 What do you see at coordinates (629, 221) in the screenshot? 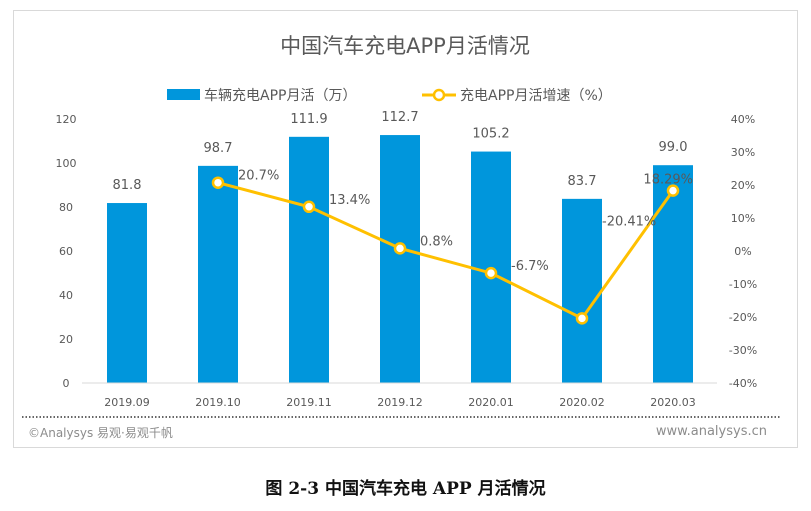
I see `growth-data-label: -20.41%` at bounding box center [629, 221].